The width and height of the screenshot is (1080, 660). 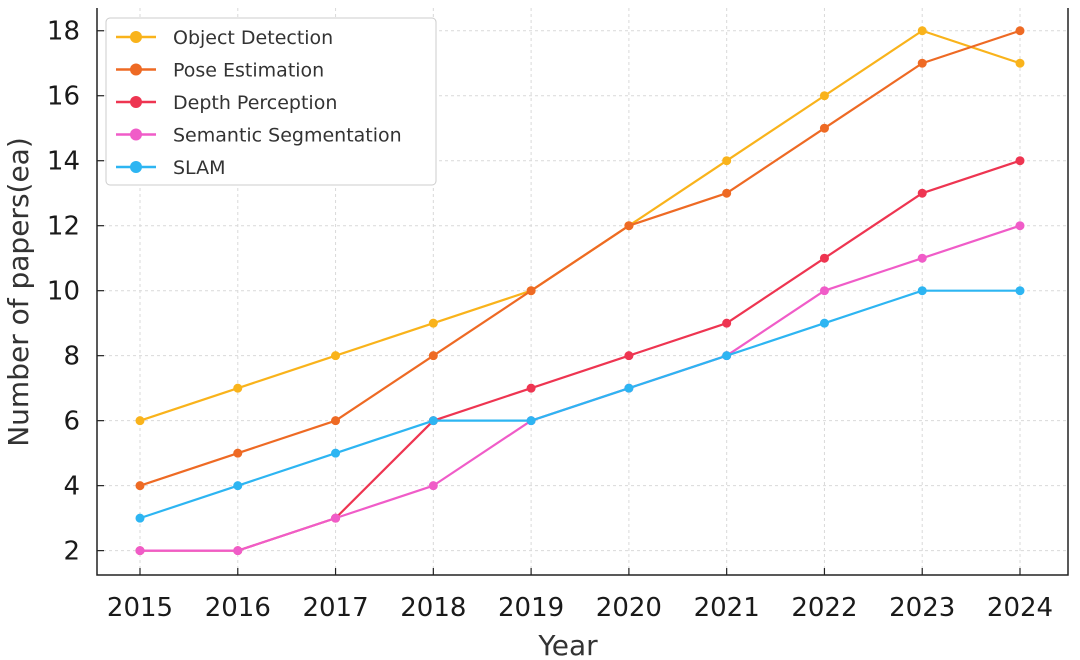 What do you see at coordinates (71, 552) in the screenshot?
I see `y-tick-label: 2` at bounding box center [71, 552].